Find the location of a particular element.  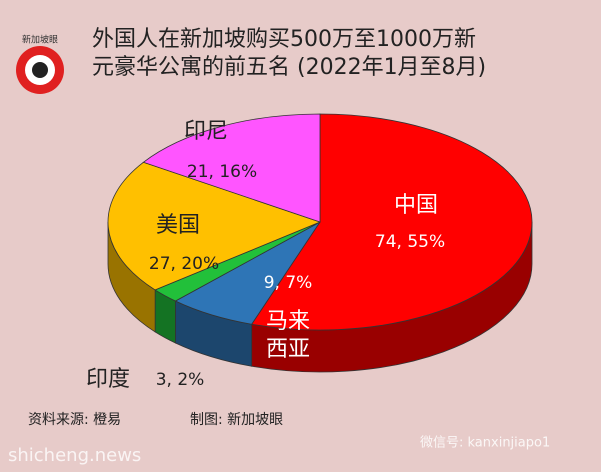

value-label: 3, 2% is located at coordinates (180, 380).